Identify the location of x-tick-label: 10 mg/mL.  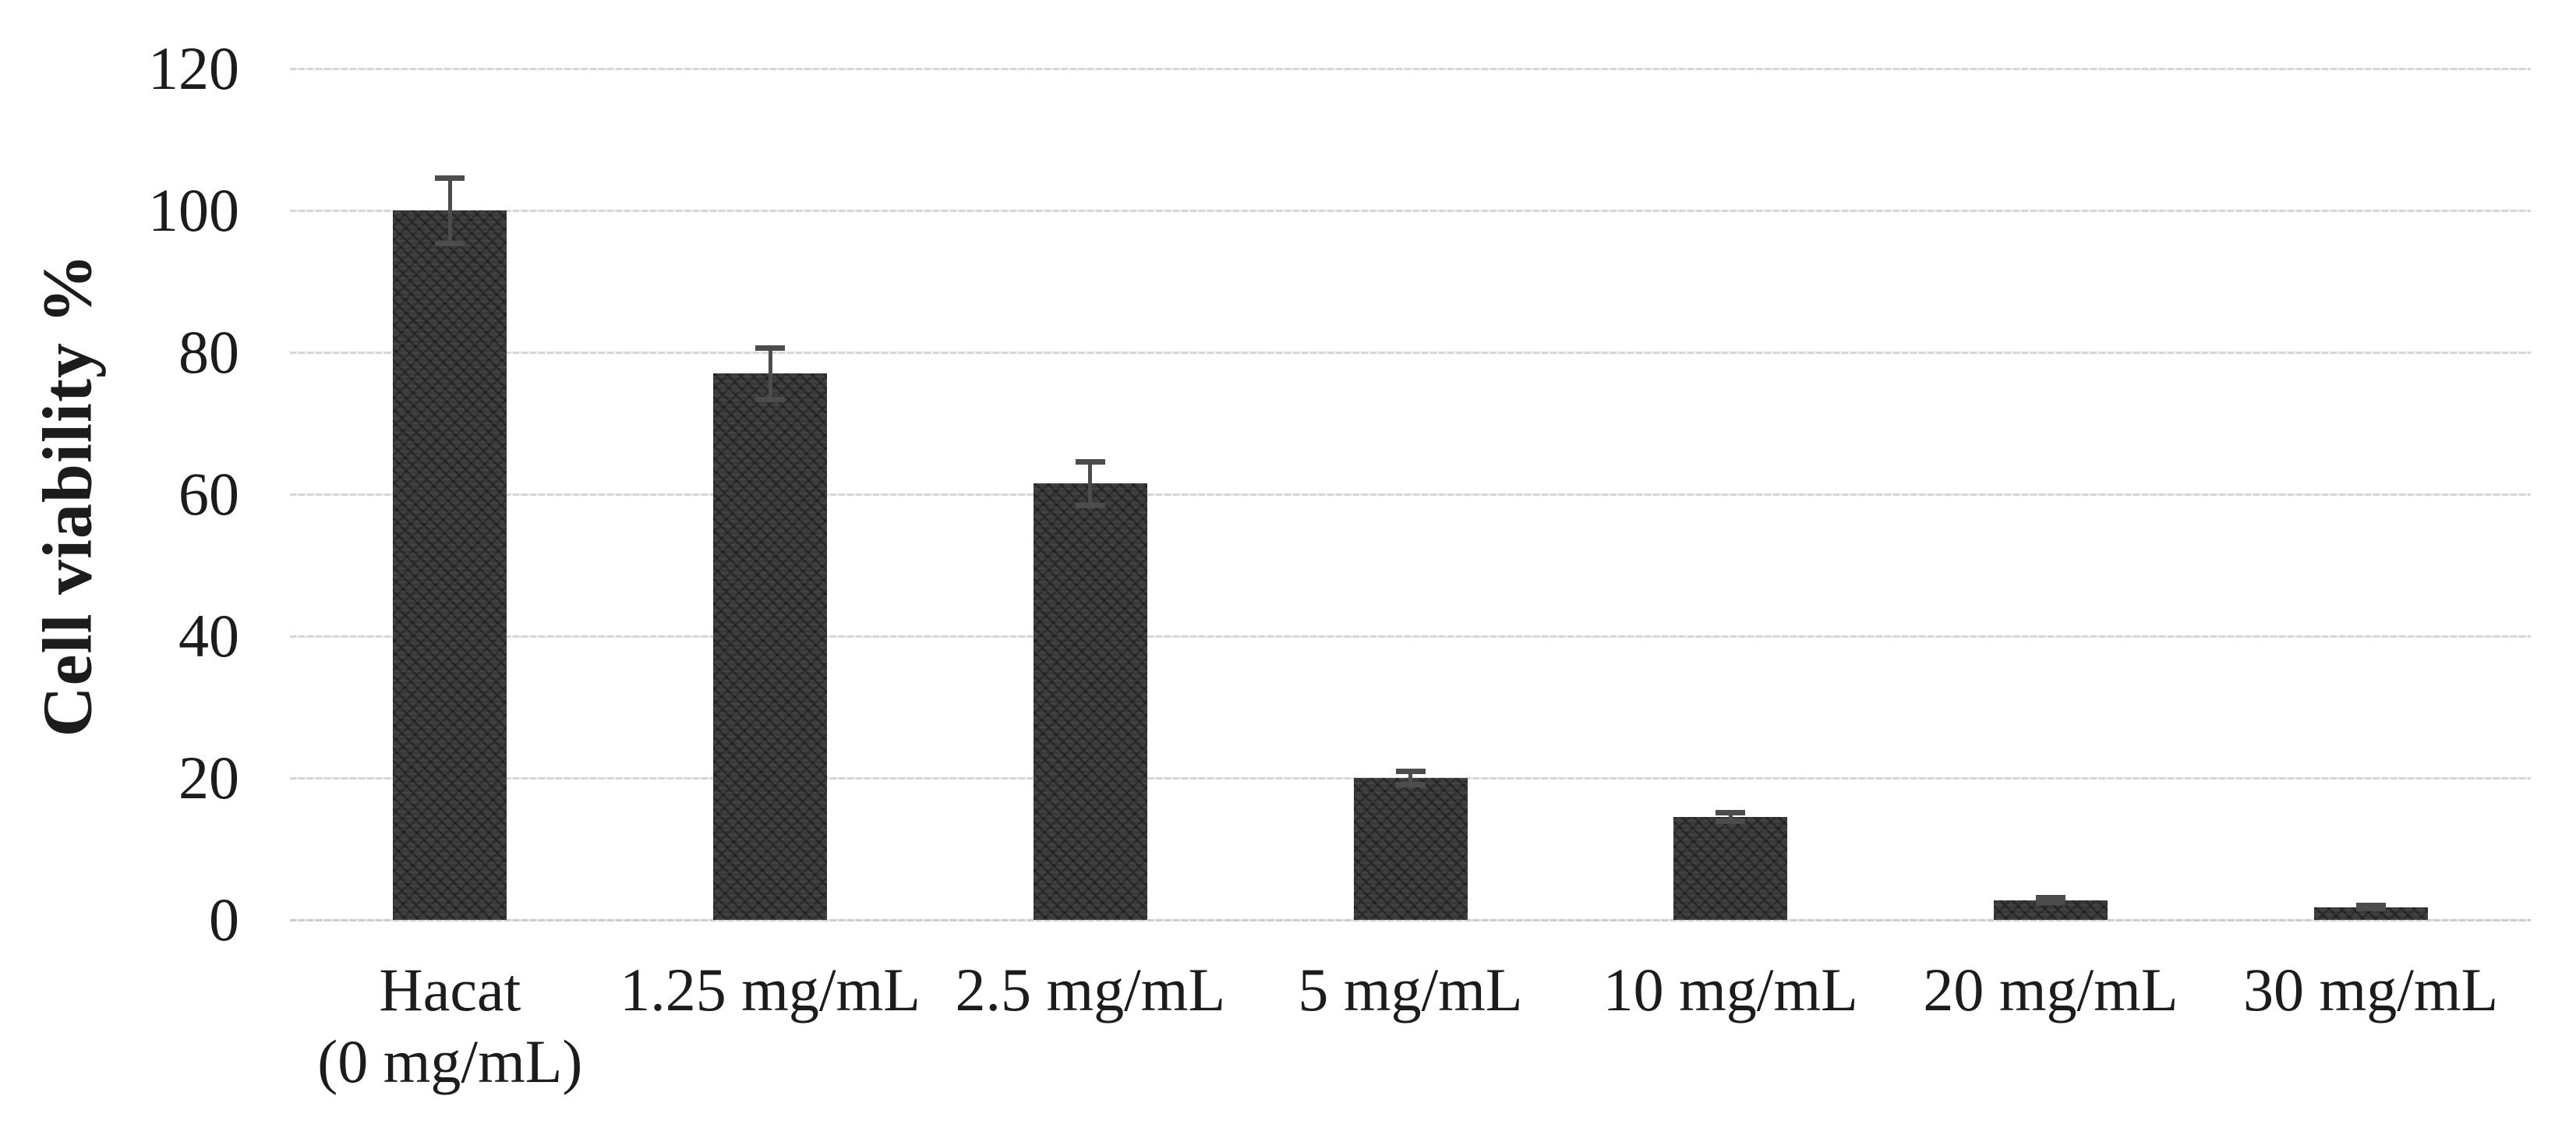
(1730, 990).